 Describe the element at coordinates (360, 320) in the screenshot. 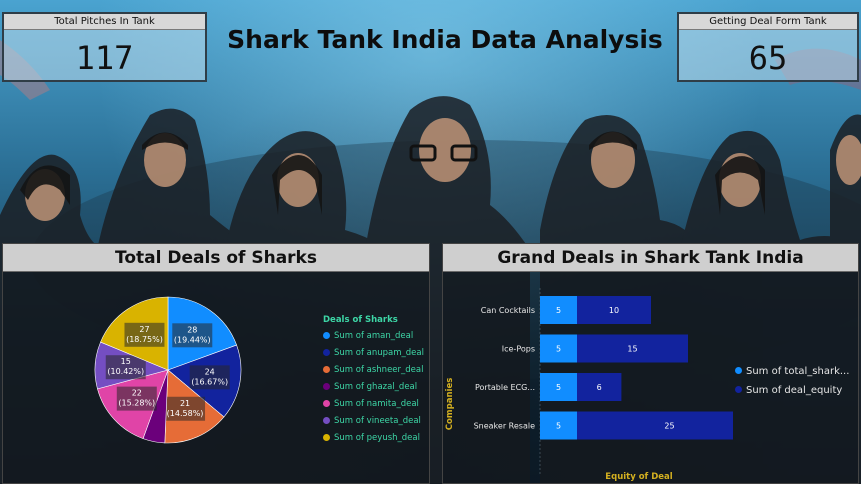

I see `shark-deals-legend-title: Deals of Sharks` at that location.